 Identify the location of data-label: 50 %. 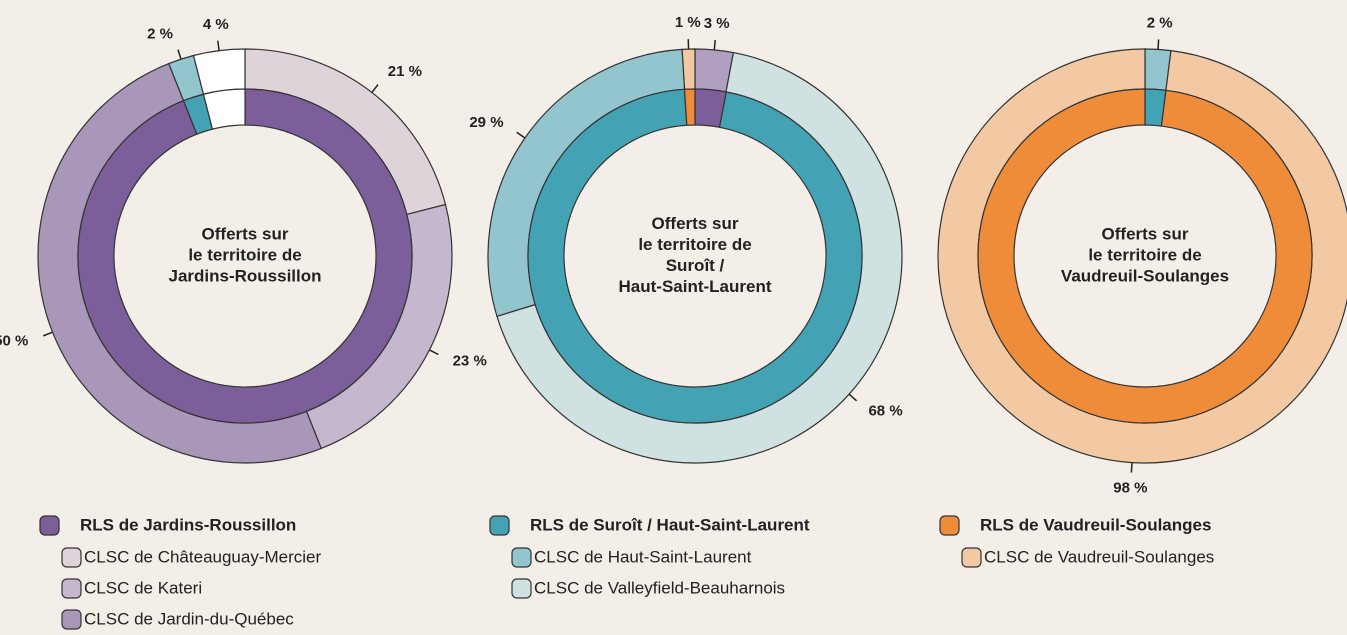
(14, 341).